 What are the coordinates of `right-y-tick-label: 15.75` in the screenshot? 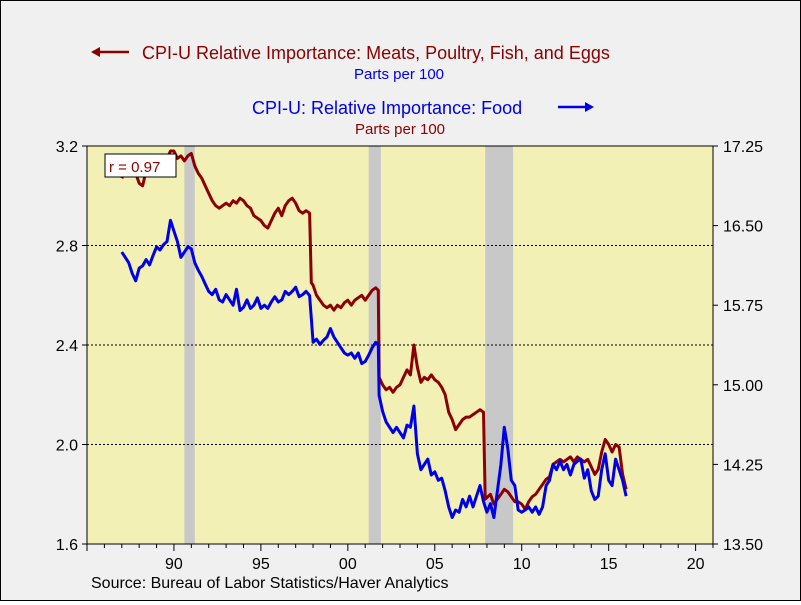 It's located at (743, 306).